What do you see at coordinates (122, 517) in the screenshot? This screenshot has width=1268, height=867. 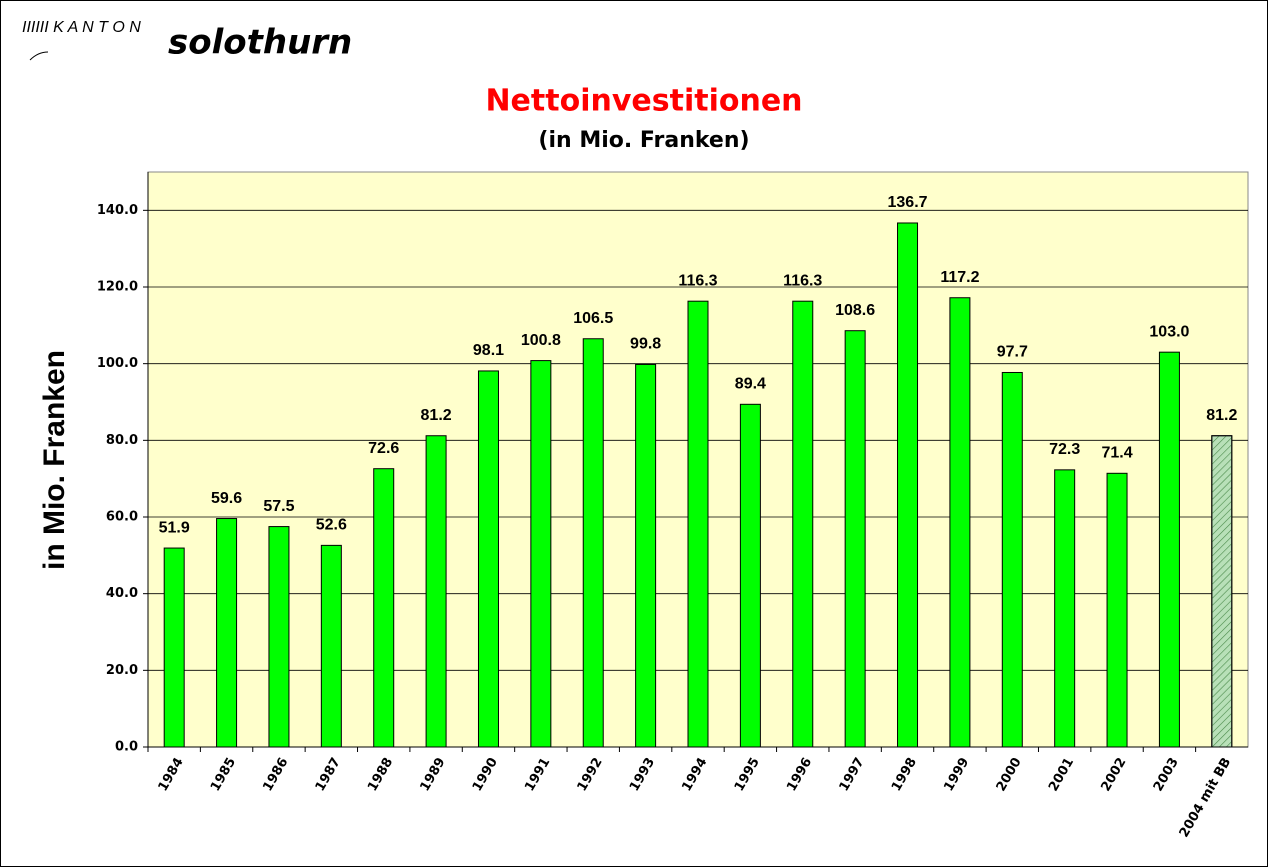 I see `y-tick-label: 60.0` at bounding box center [122, 517].